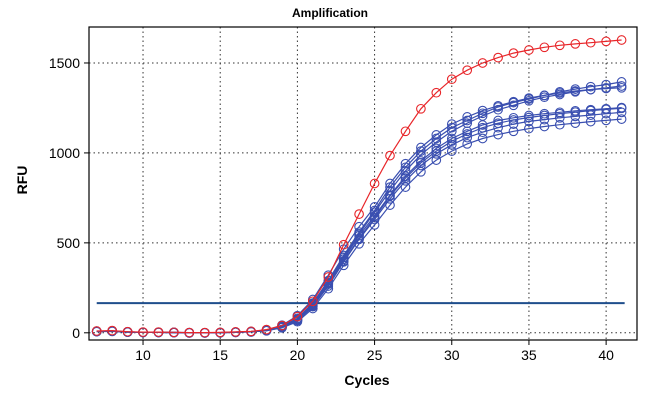  Describe the element at coordinates (330, 13) in the screenshot. I see `chart-title: Amplification` at that location.